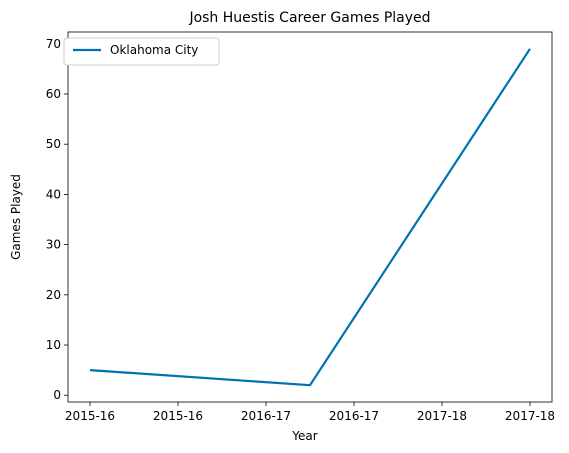 The image size is (569, 453). What do you see at coordinates (57, 219) in the screenshot?
I see `y-axis-ticks: 0 10 20 30 40 50 60 70` at bounding box center [57, 219].